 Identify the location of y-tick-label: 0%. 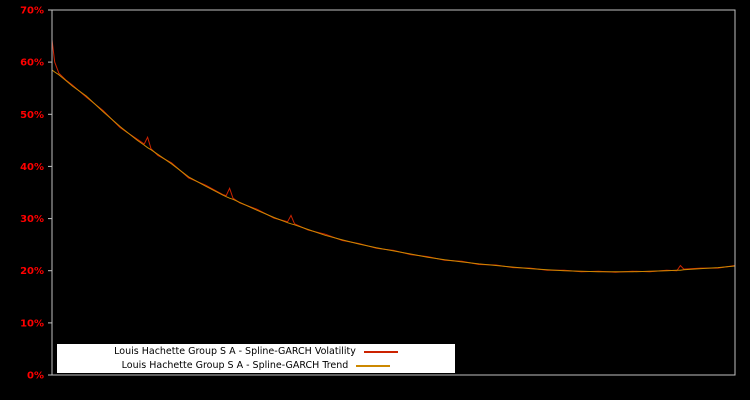
(35, 376).